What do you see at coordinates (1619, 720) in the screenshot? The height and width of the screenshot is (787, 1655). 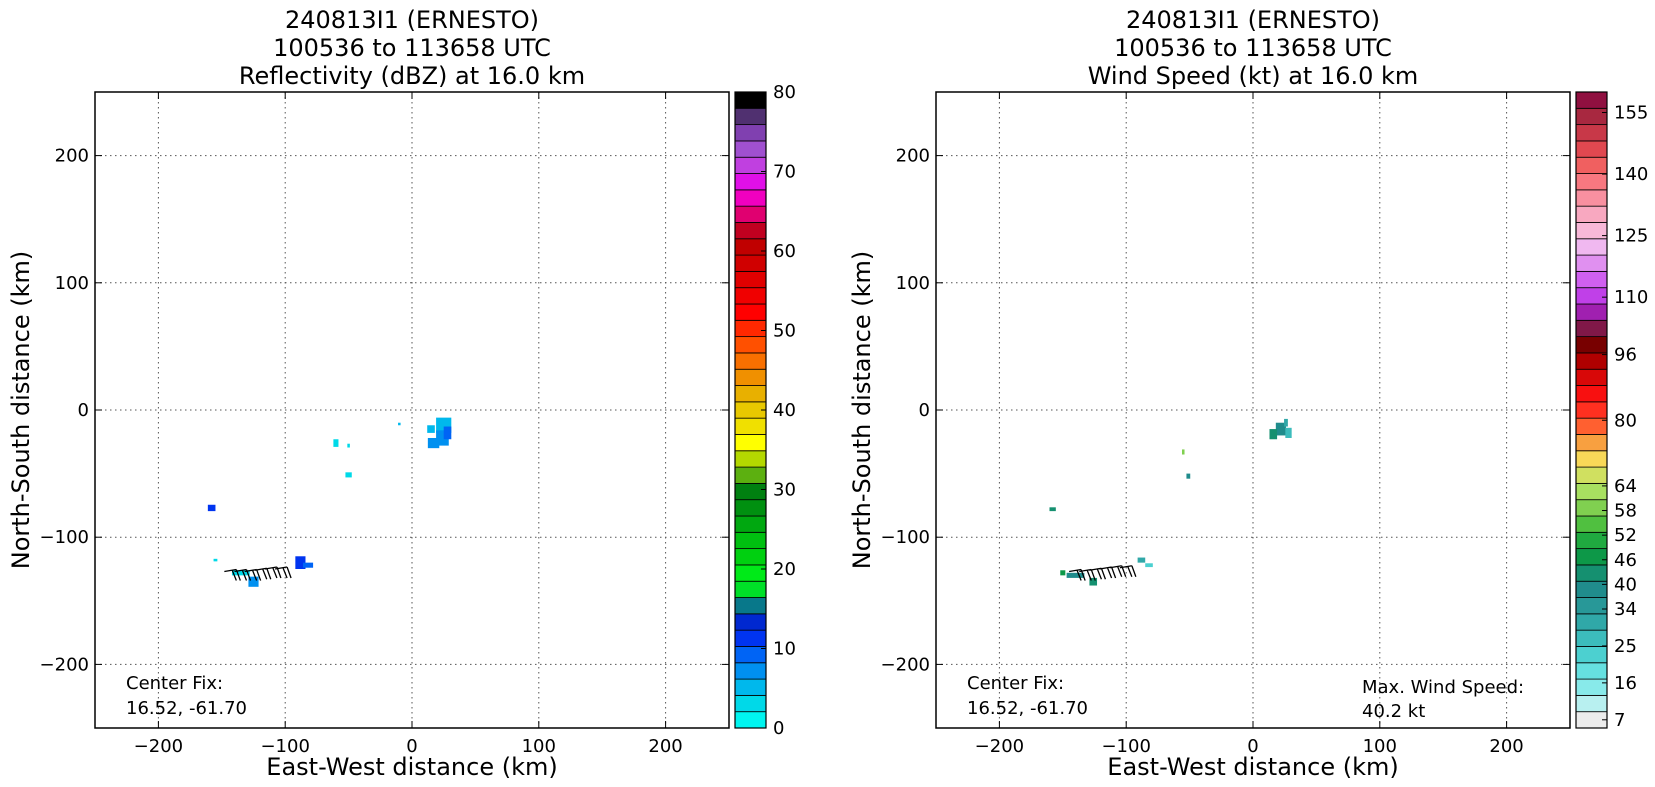 I see `colorbar-tick-label: 7` at bounding box center [1619, 720].